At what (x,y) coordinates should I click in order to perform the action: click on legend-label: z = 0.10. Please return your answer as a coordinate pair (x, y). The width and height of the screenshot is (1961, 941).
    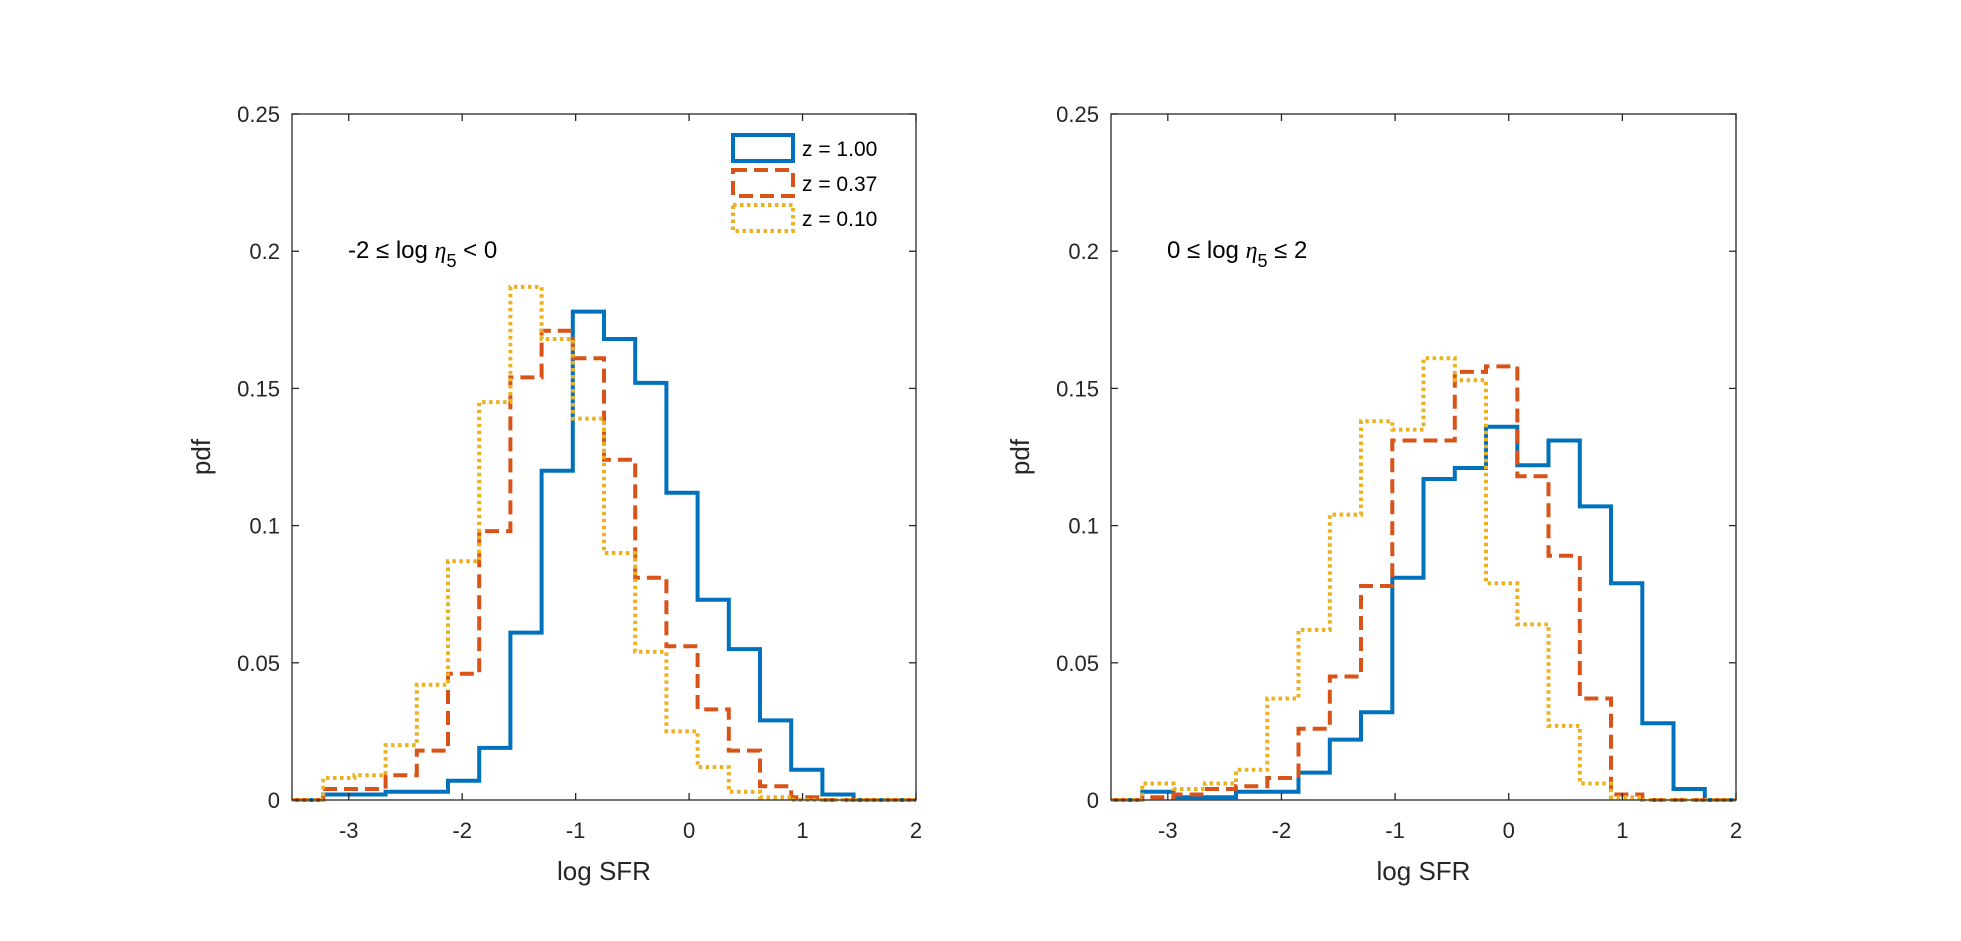
    Looking at the image, I should click on (839, 219).